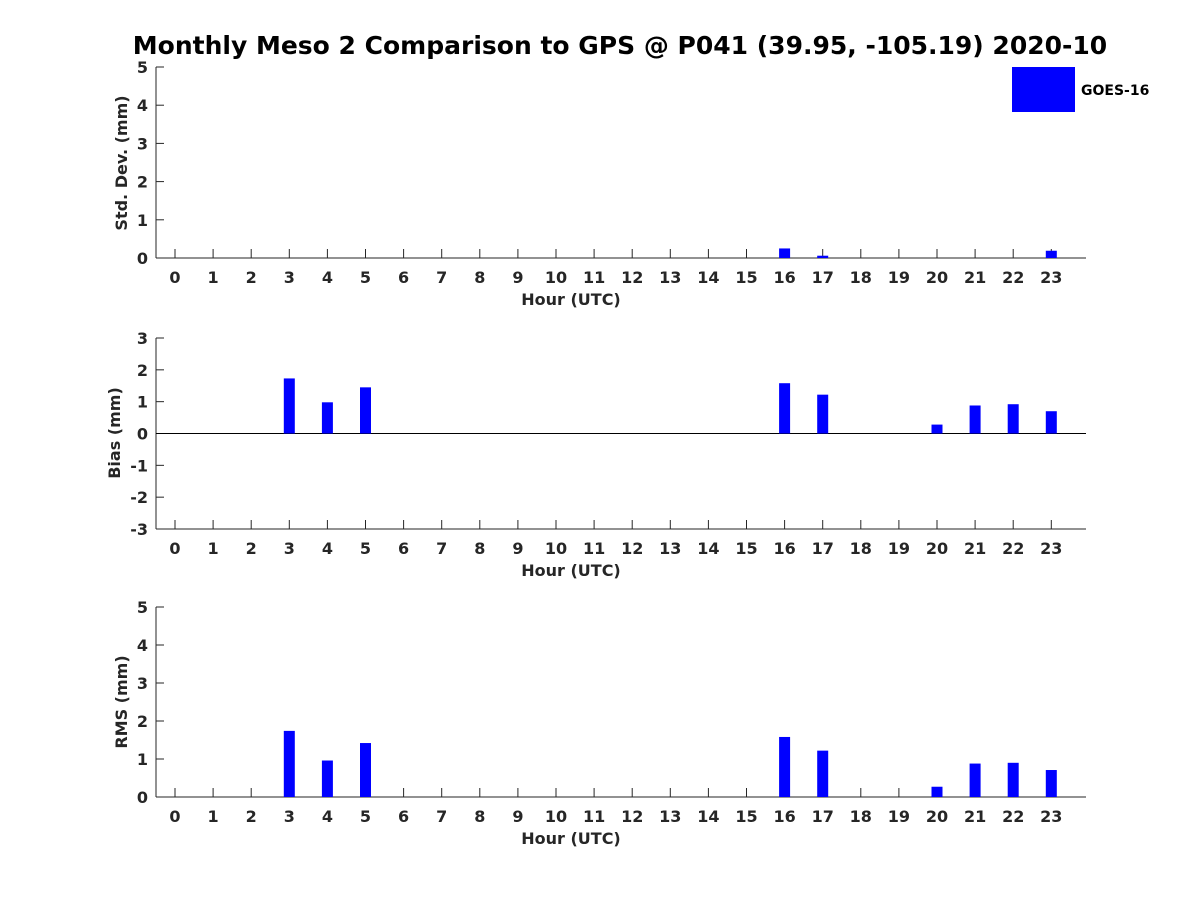  What do you see at coordinates (139, 529) in the screenshot?
I see `y-tick-label: -3` at bounding box center [139, 529].